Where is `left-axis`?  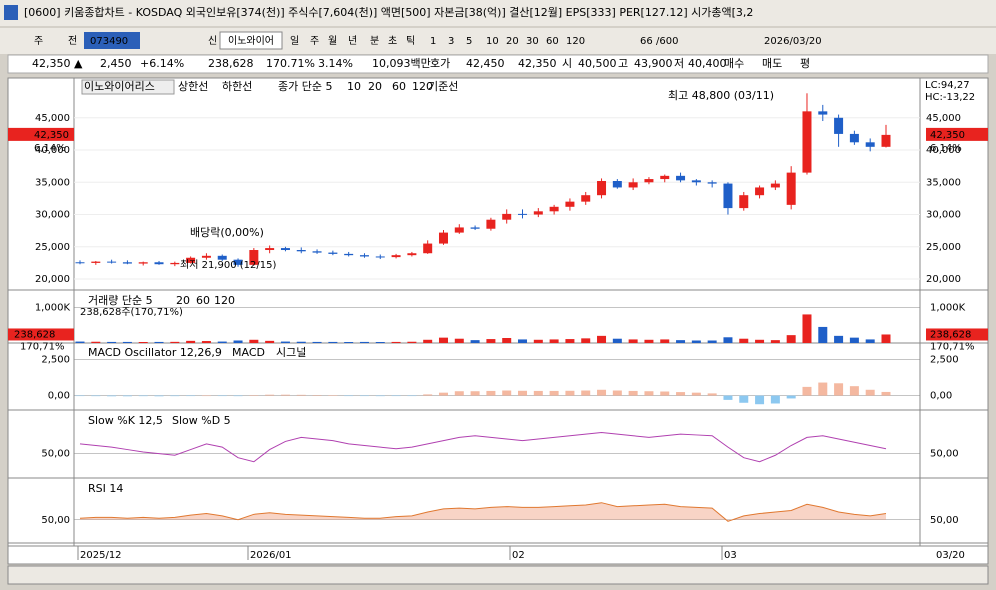
left-axis is located at coordinates (41, 312).